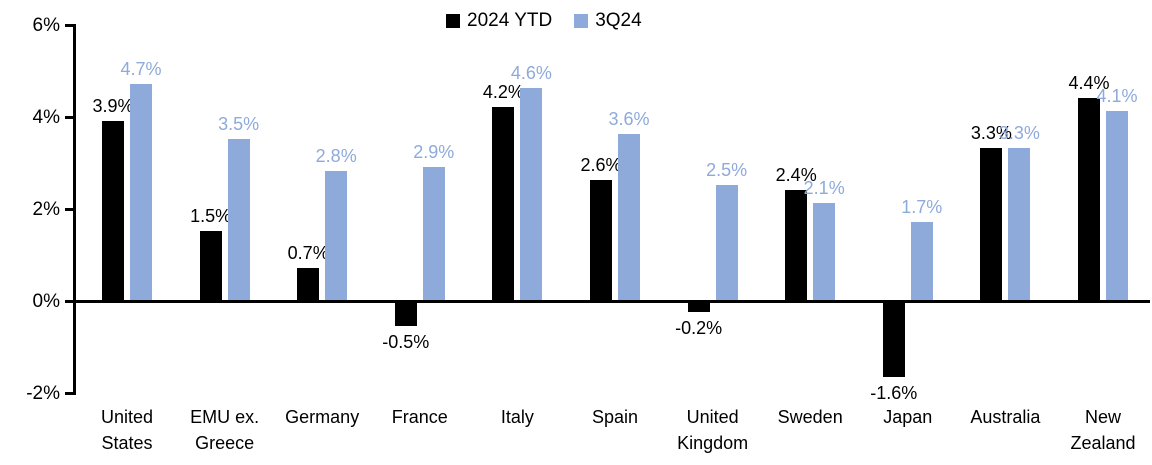 The image size is (1152, 465). Describe the element at coordinates (601, 240) in the screenshot. I see `bar-2024-ytd-spain` at that location.